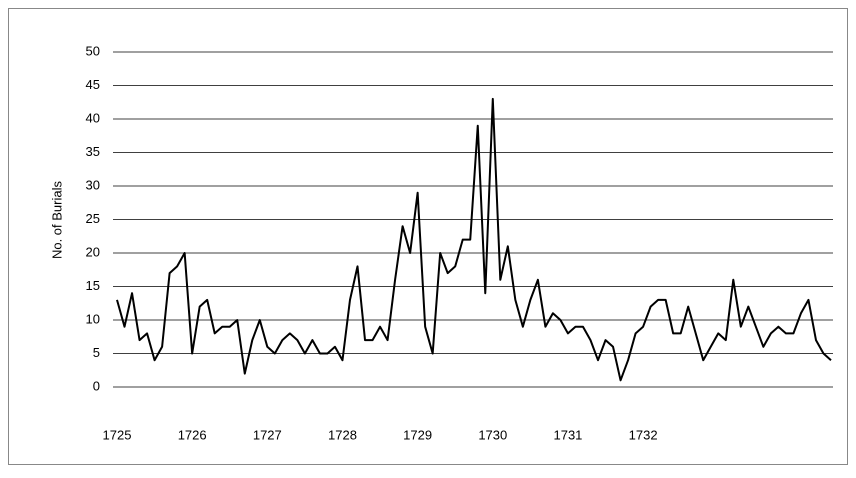  Describe the element at coordinates (93, 285) in the screenshot. I see `y-tick-label: 15` at that location.